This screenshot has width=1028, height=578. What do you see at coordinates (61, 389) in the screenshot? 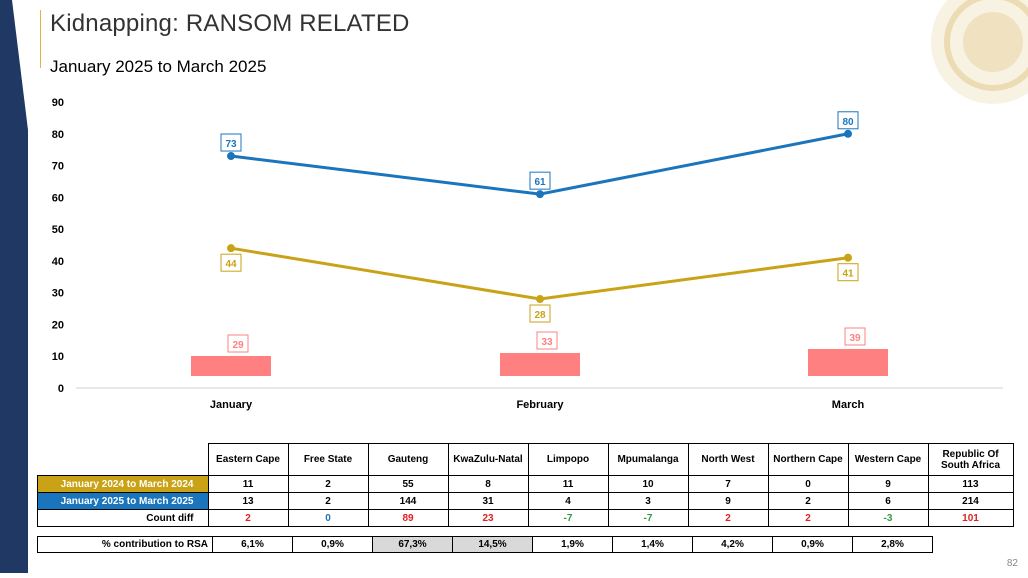
I see `y-tick-label: 0` at bounding box center [61, 389].